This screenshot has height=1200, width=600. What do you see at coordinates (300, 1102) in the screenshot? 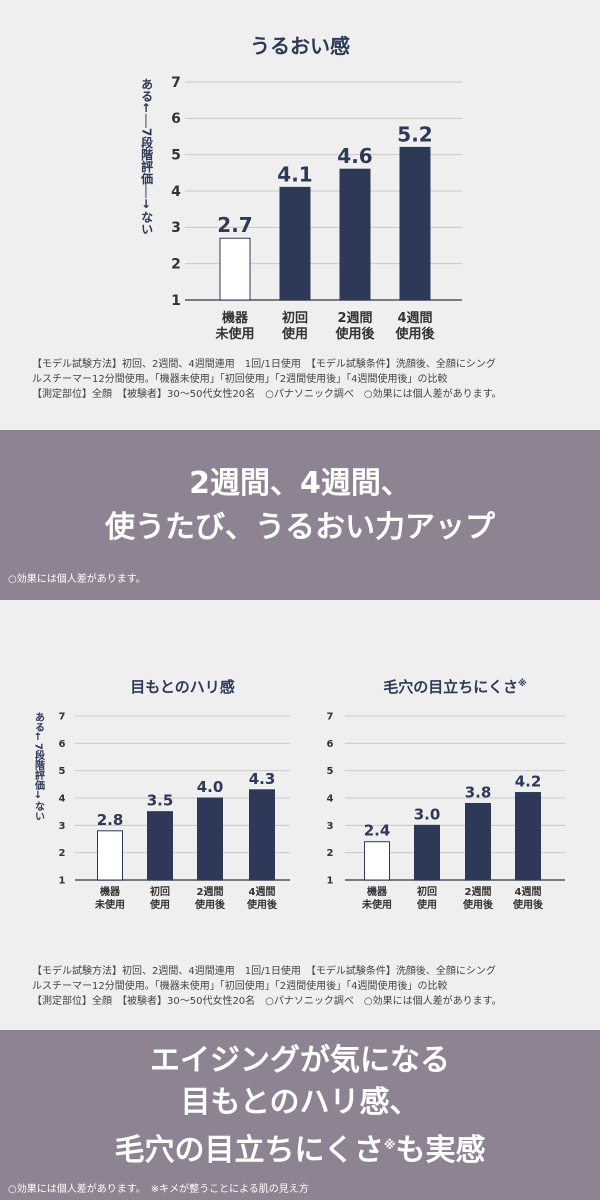
I see `headline-line: 目もとのハリ感、` at bounding box center [300, 1102].